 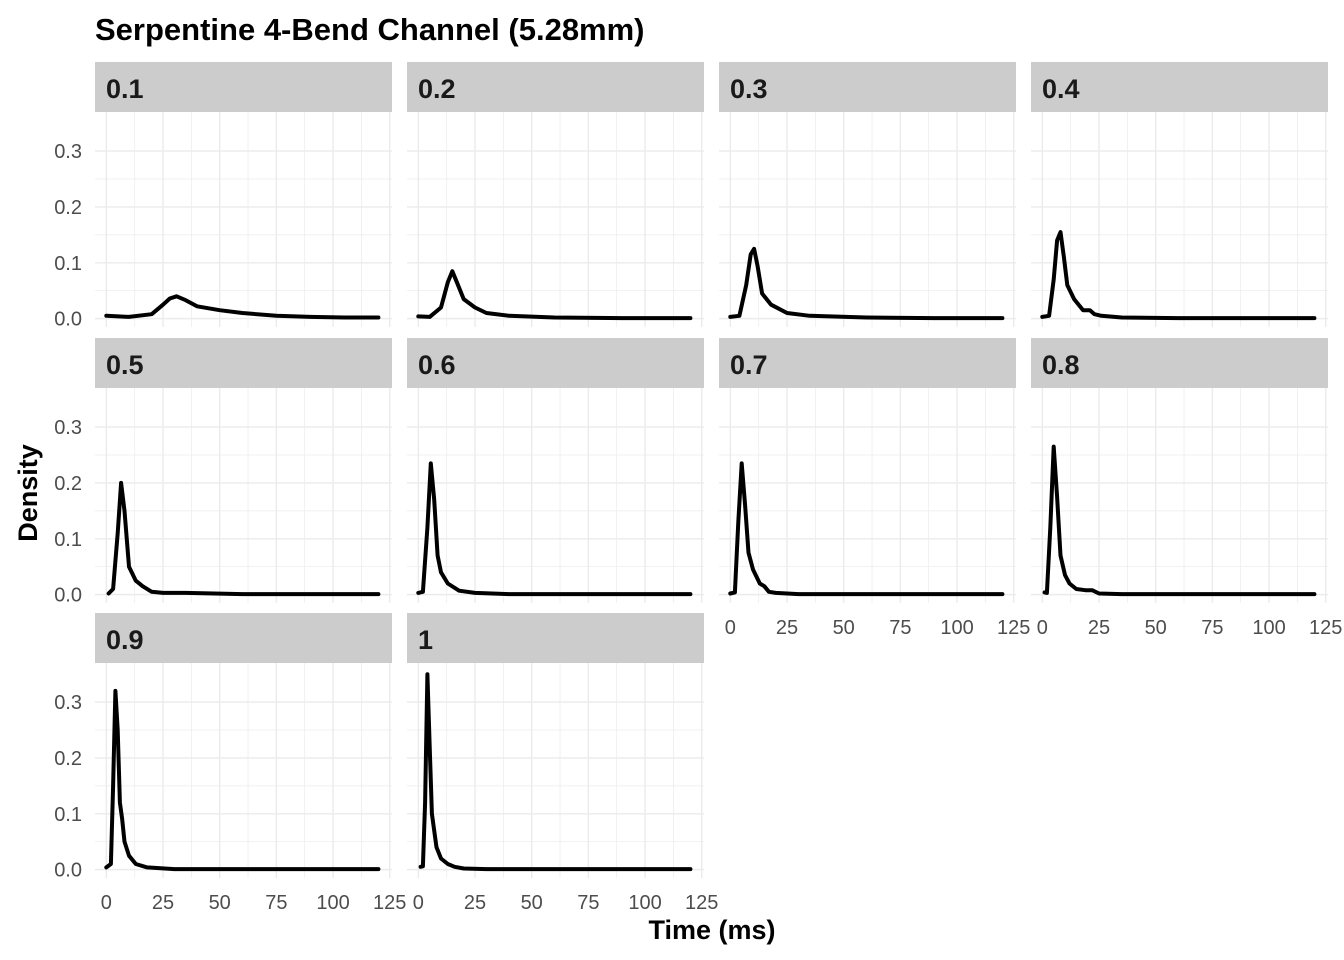 What do you see at coordinates (749, 89) in the screenshot?
I see `facet-strip-label: 0.3` at bounding box center [749, 89].